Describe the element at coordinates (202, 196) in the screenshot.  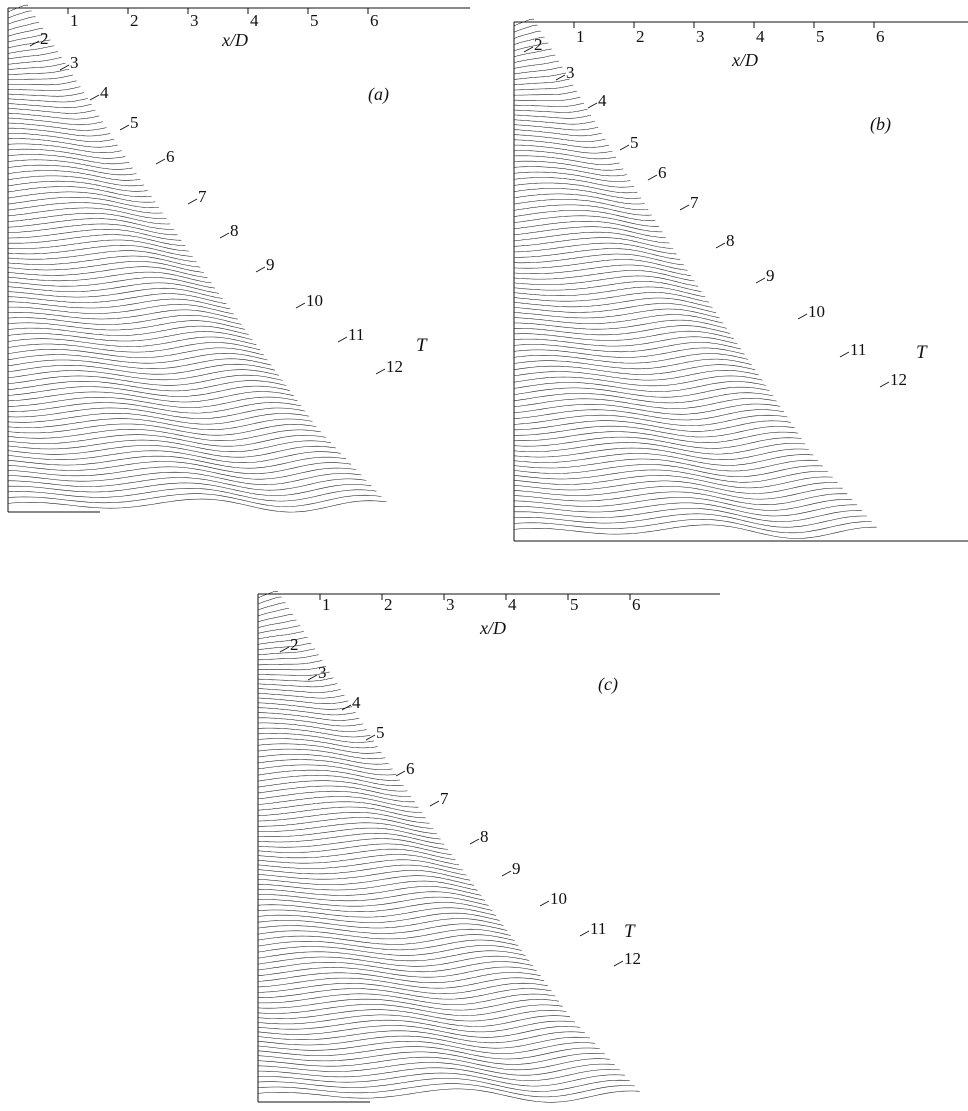
I see `time-label: 7` at that location.